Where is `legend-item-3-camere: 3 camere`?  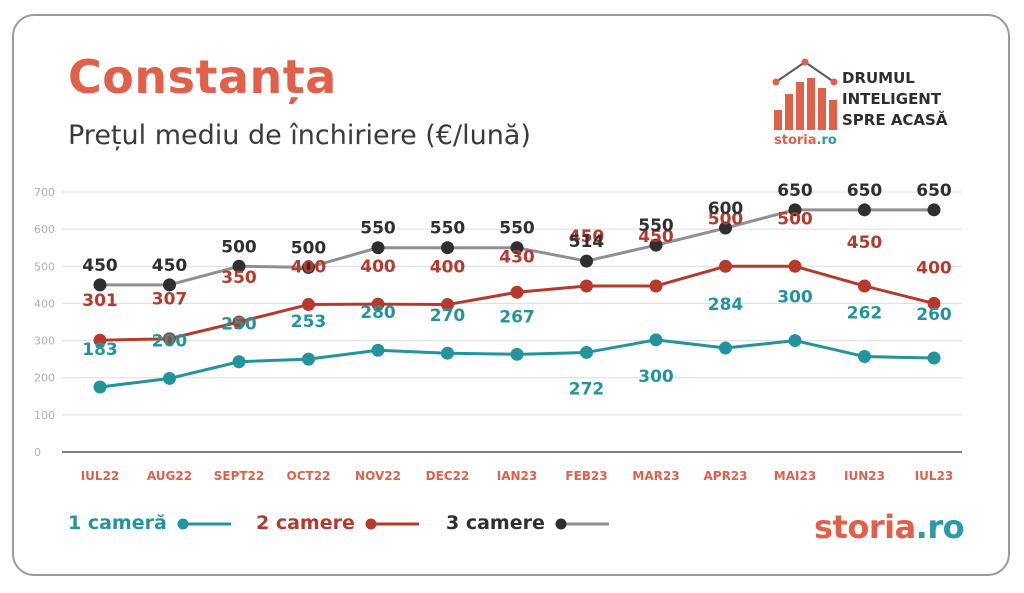 legend-item-3-camere: 3 camere is located at coordinates (528, 523).